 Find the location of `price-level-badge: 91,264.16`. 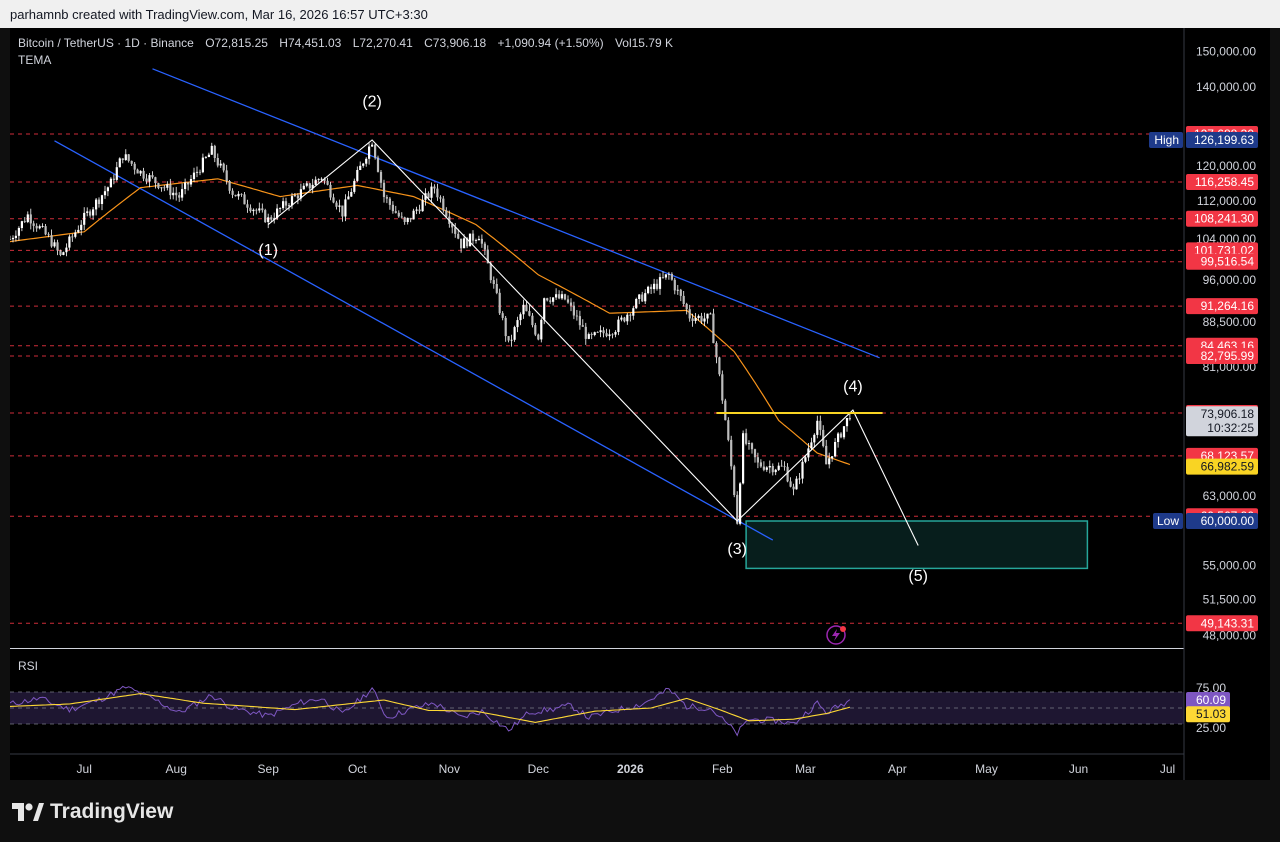

price-level-badge: 91,264.16 is located at coordinates (1222, 306).